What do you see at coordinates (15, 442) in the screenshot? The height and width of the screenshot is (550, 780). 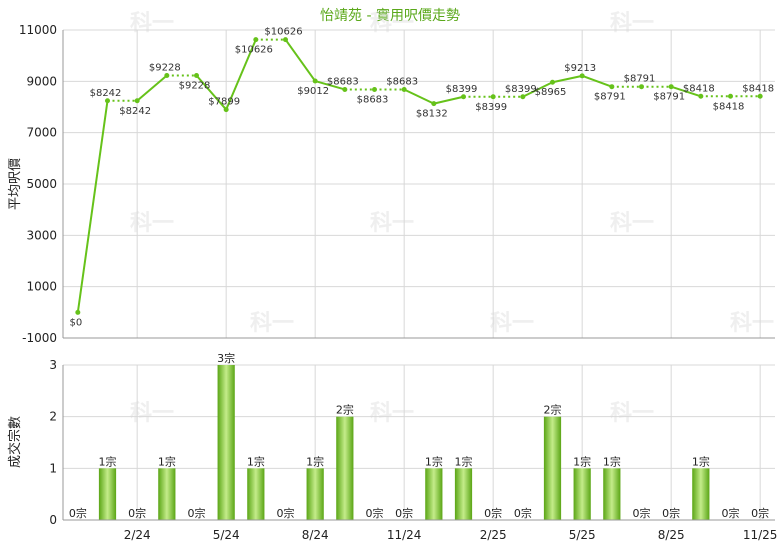 I see `y-axis-label-count: 成交宗數` at bounding box center [15, 442].